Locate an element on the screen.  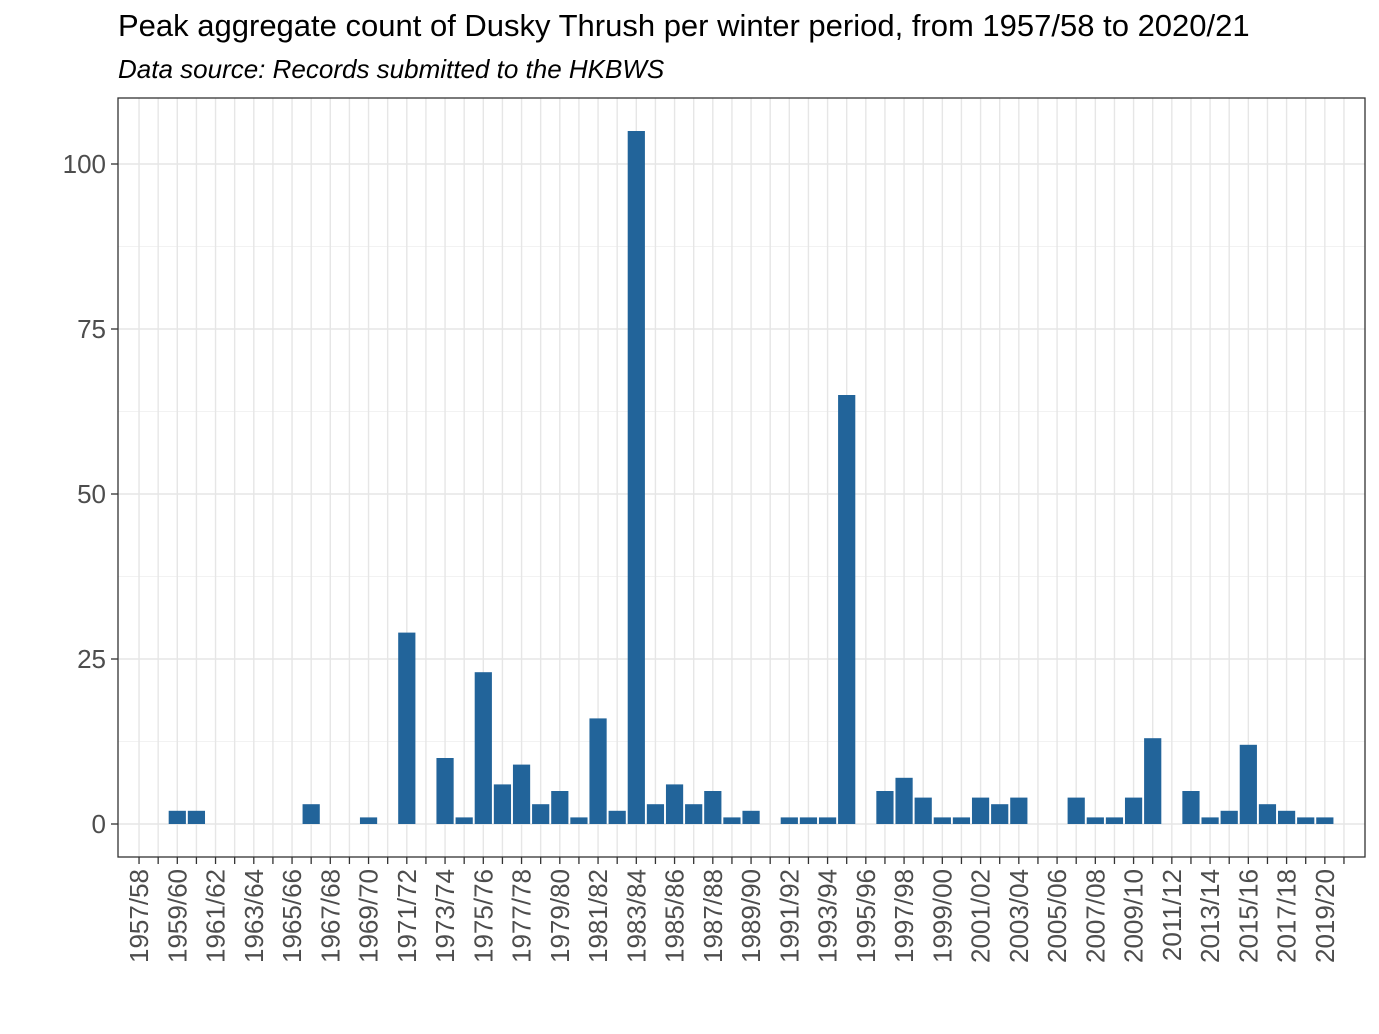
x-tick-label: 1983/84 is located at coordinates (636, 916).